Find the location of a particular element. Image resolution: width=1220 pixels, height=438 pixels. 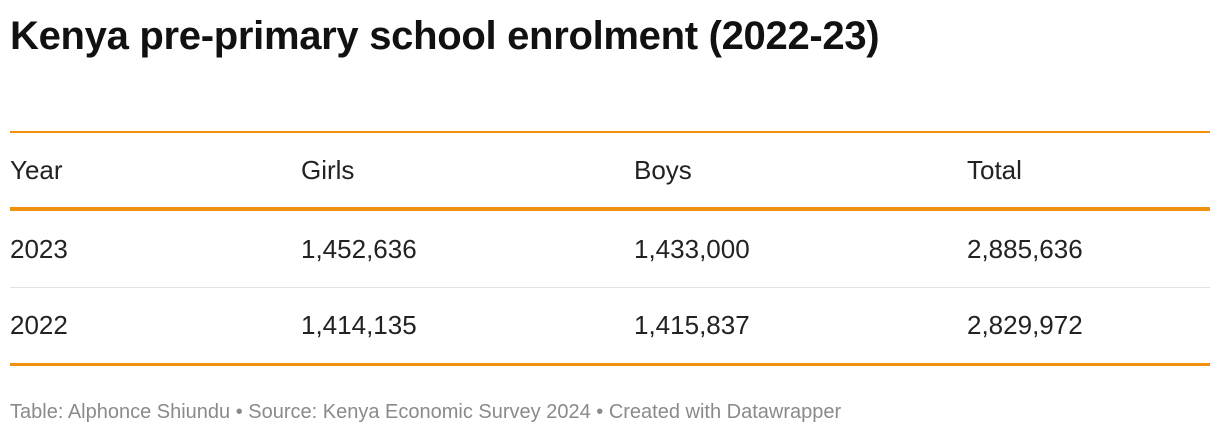

cell-girls: 1,452,636 is located at coordinates (359, 248).